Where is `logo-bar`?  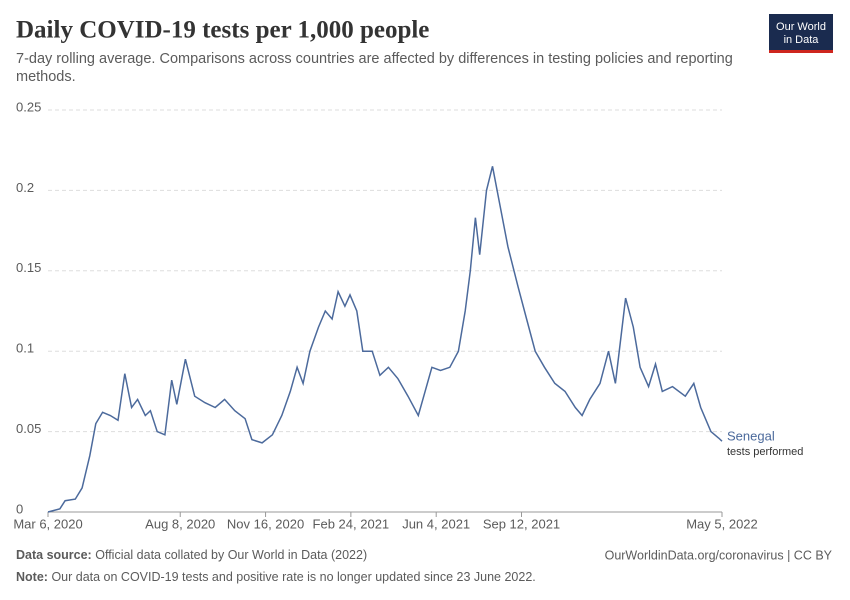 logo-bar is located at coordinates (801, 51).